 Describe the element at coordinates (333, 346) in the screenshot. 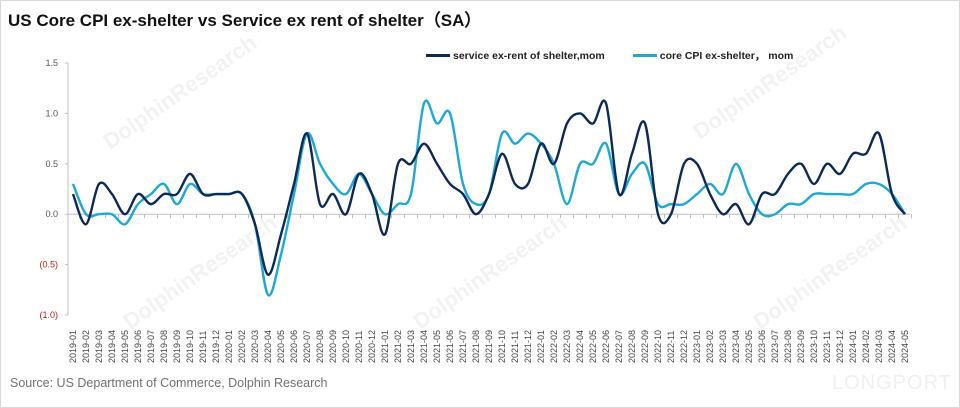

I see `x-tick-label: 2020-09` at that location.